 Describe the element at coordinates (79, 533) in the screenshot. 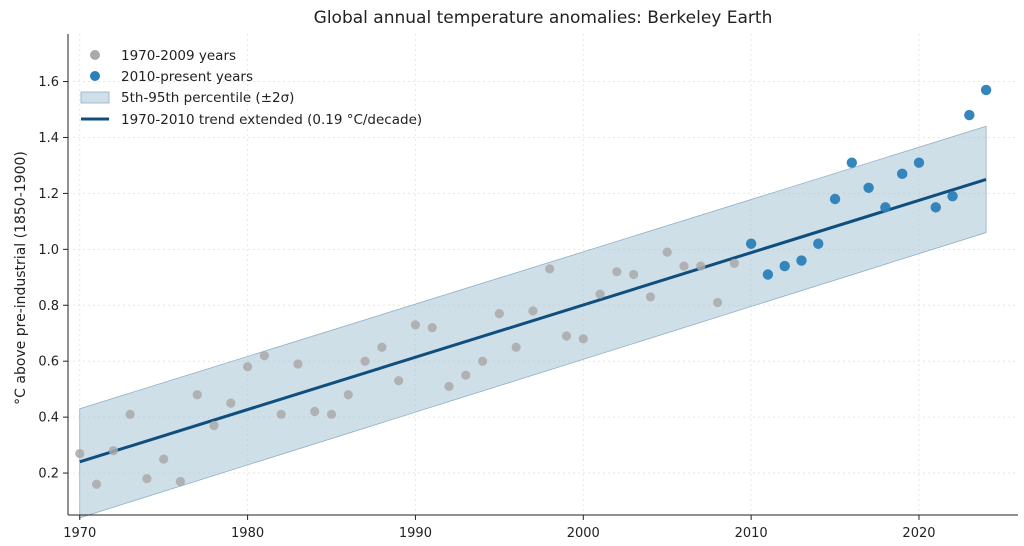

I see `x-tick-label: 1970` at that location.